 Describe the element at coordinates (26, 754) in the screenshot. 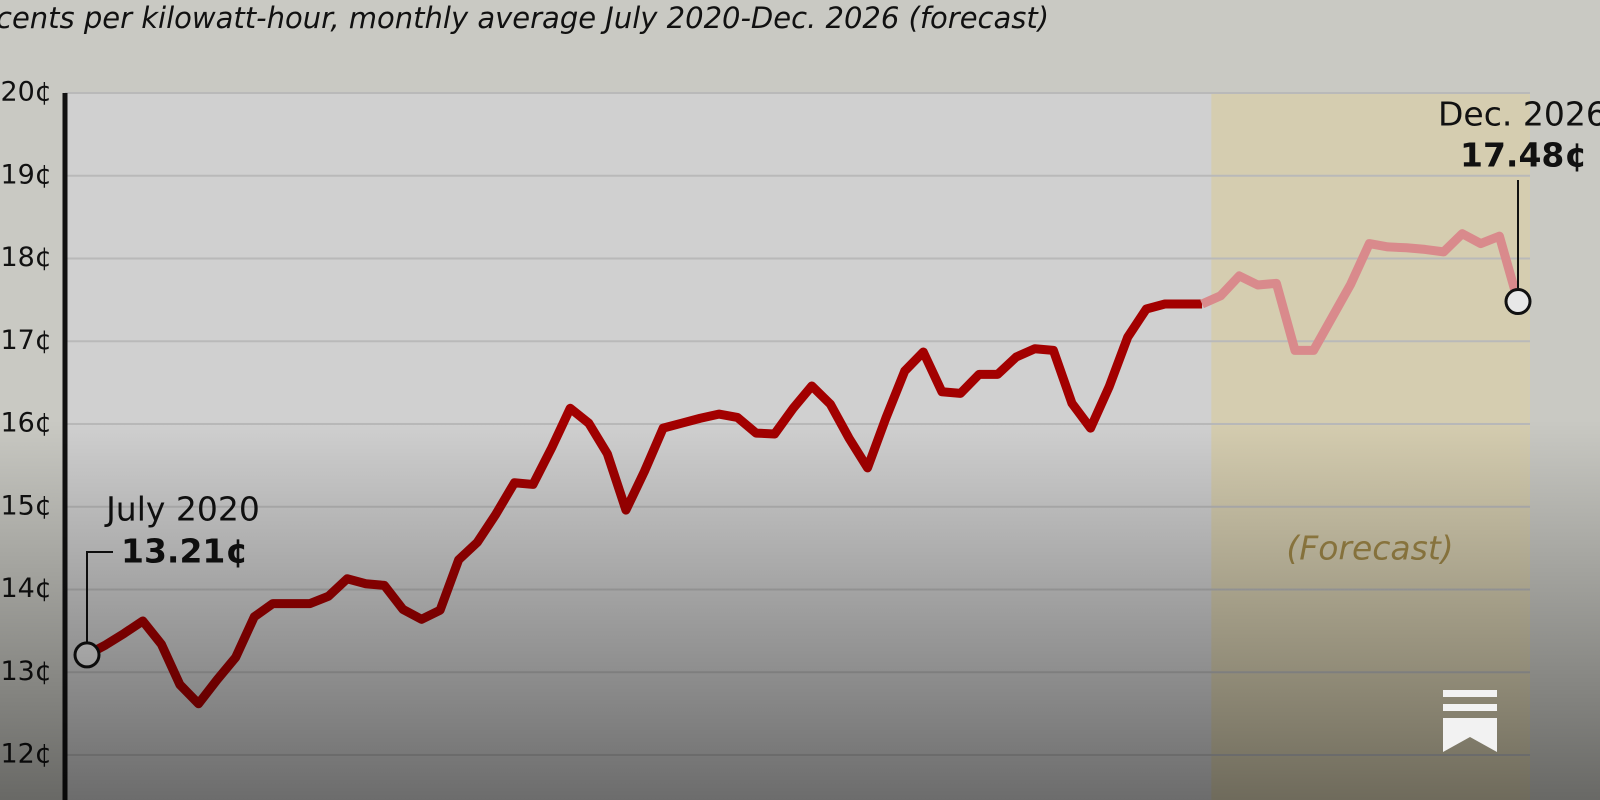

I see `y-tick-label: 12¢` at that location.